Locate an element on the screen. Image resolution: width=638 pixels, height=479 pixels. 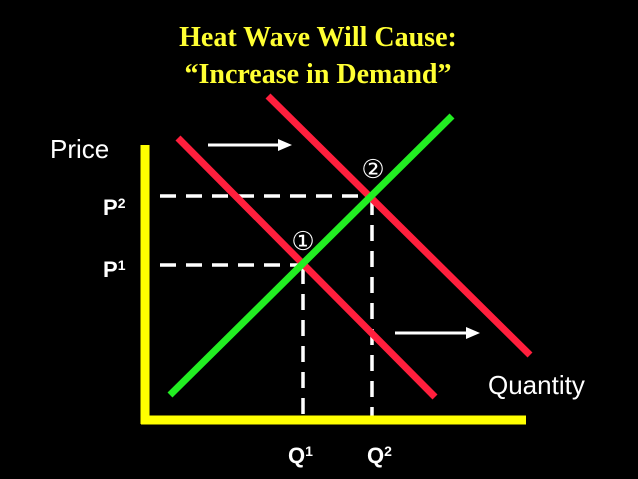
title-line: Heat Wave Will Cause: is located at coordinates (318, 37).